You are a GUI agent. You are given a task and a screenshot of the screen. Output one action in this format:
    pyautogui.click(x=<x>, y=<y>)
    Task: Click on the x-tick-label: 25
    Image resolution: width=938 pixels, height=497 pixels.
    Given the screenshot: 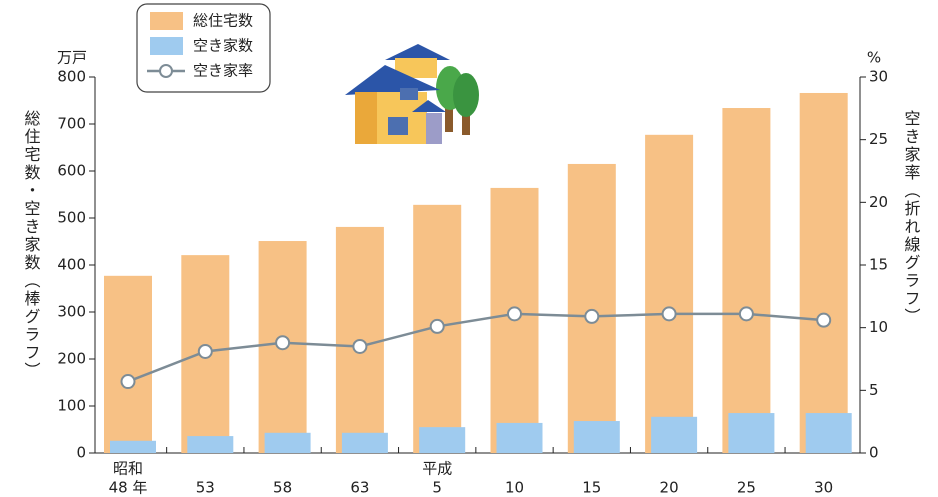 What is the action you would take?
    pyautogui.click(x=746, y=488)
    